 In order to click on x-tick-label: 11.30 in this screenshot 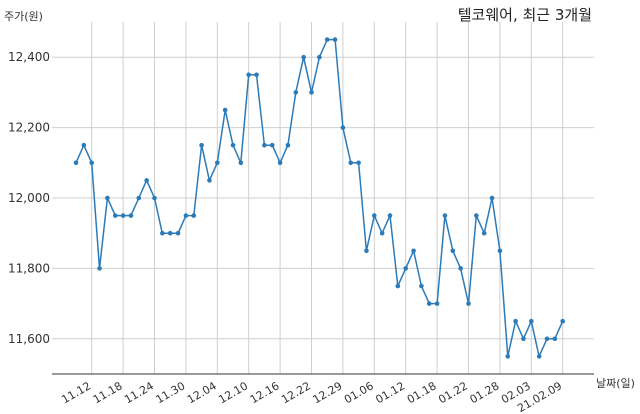, I will do `click(171, 392)`.